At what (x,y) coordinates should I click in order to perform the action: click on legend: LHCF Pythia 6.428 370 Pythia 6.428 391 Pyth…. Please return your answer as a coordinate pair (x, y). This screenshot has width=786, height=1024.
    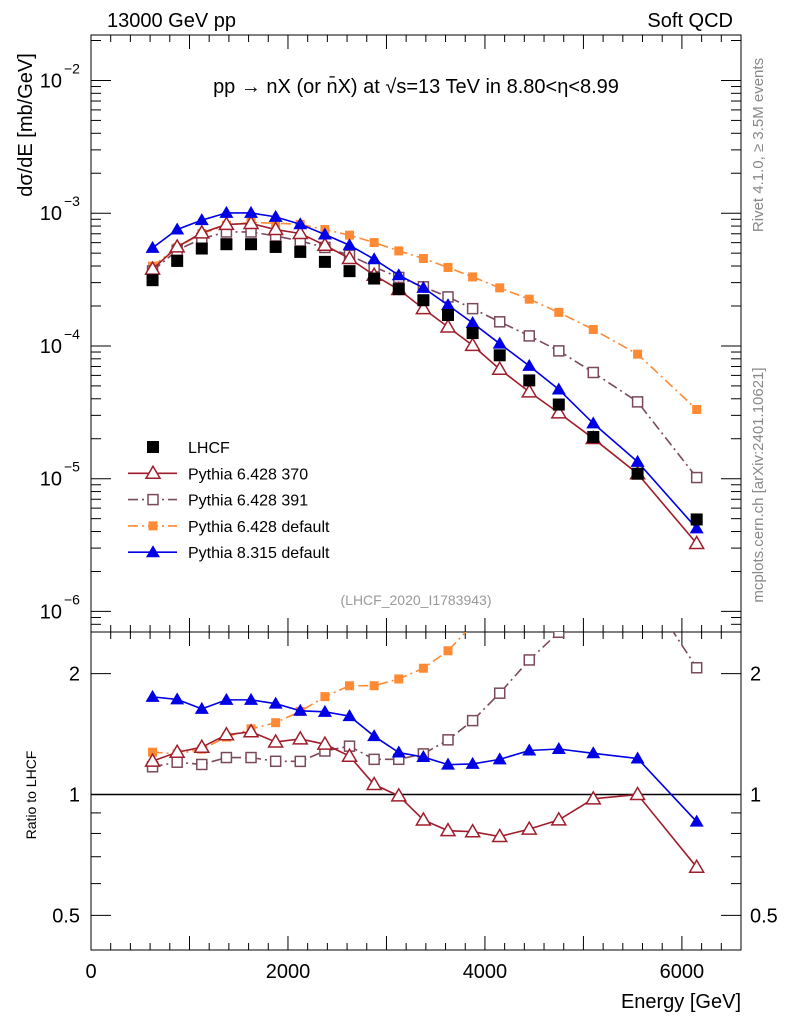
    Looking at the image, I should click on (229, 501).